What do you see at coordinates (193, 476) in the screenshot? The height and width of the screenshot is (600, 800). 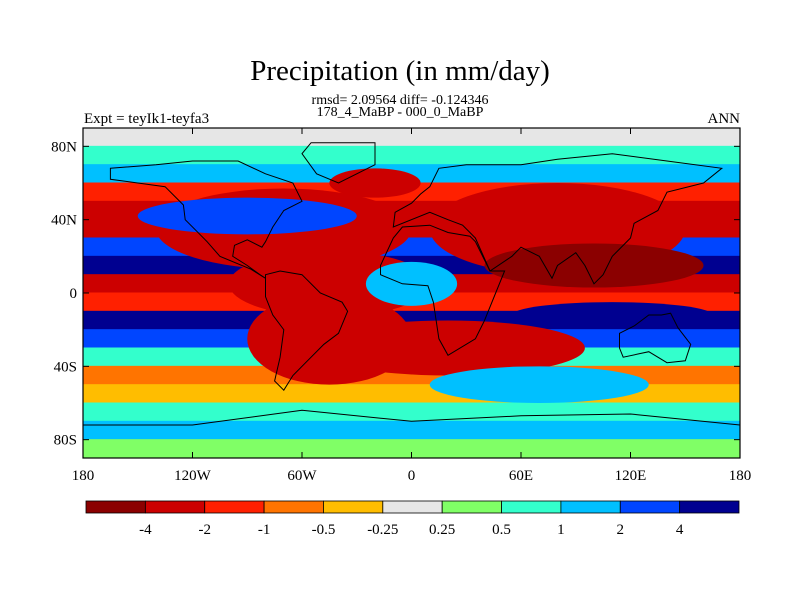 I see `x-tick-label: 120W` at bounding box center [193, 476].